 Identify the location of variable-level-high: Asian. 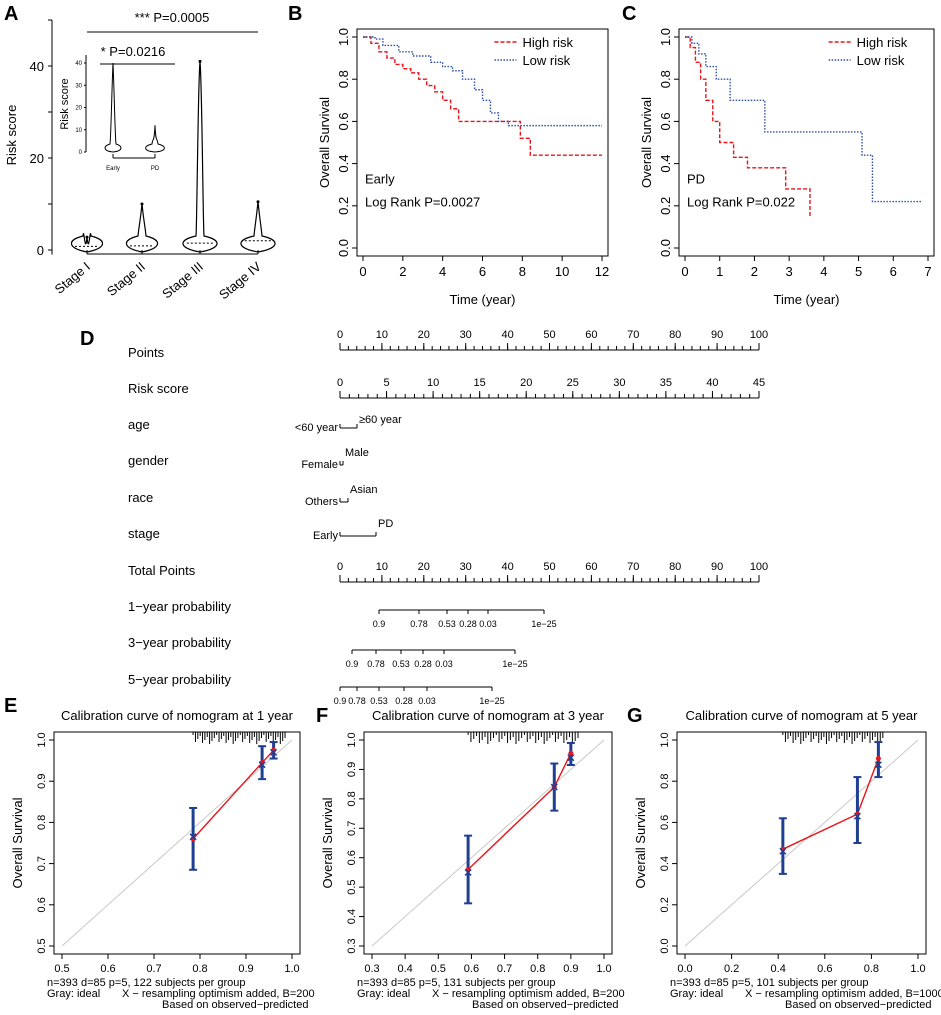
(364, 490).